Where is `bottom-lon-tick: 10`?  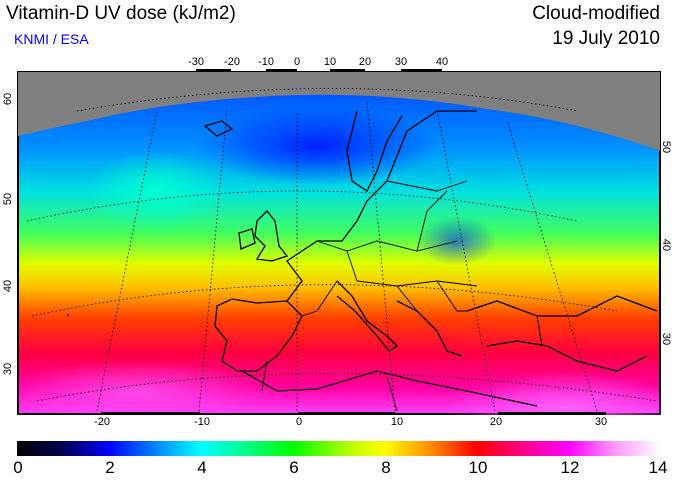 bottom-lon-tick: 10 is located at coordinates (397, 422).